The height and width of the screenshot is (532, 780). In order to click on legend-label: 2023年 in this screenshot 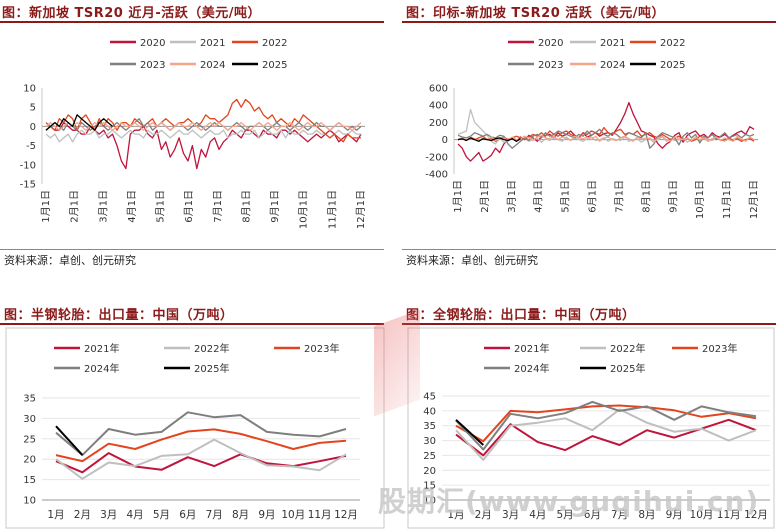, I will do `click(719, 348)`.